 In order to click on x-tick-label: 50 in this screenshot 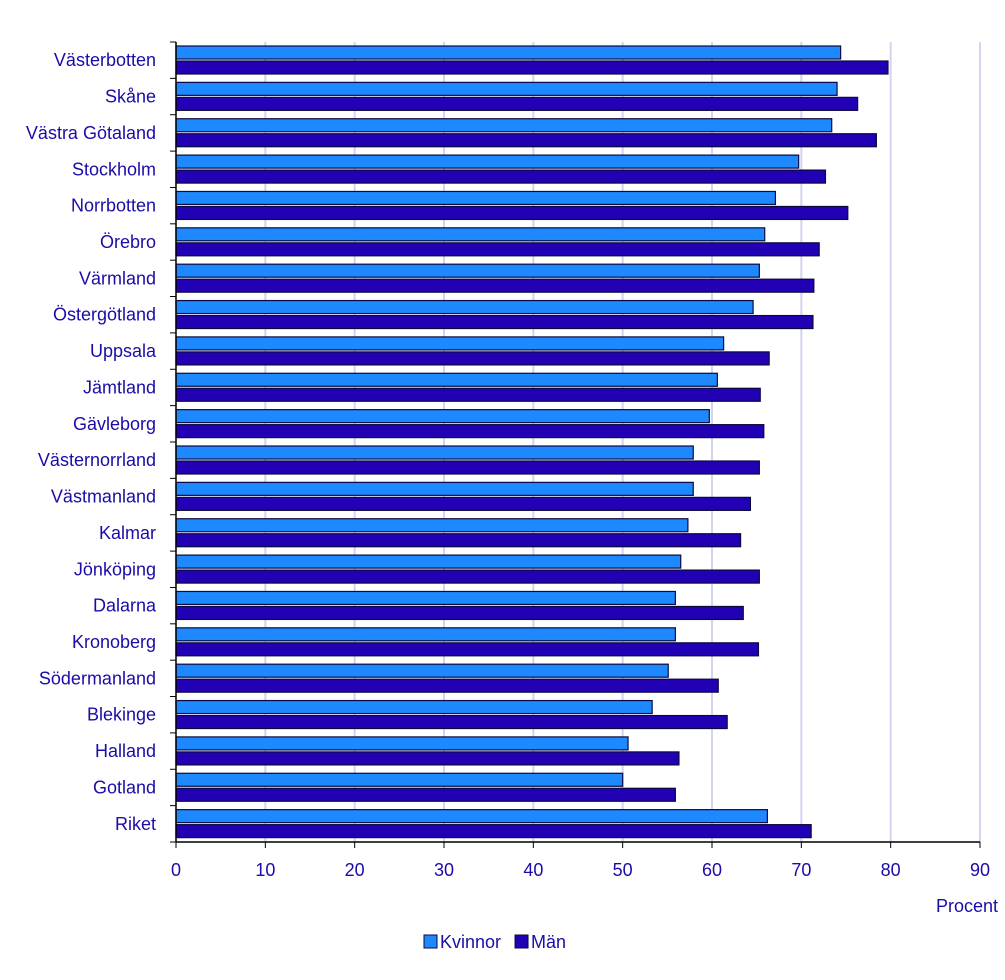, I will do `click(623, 870)`.